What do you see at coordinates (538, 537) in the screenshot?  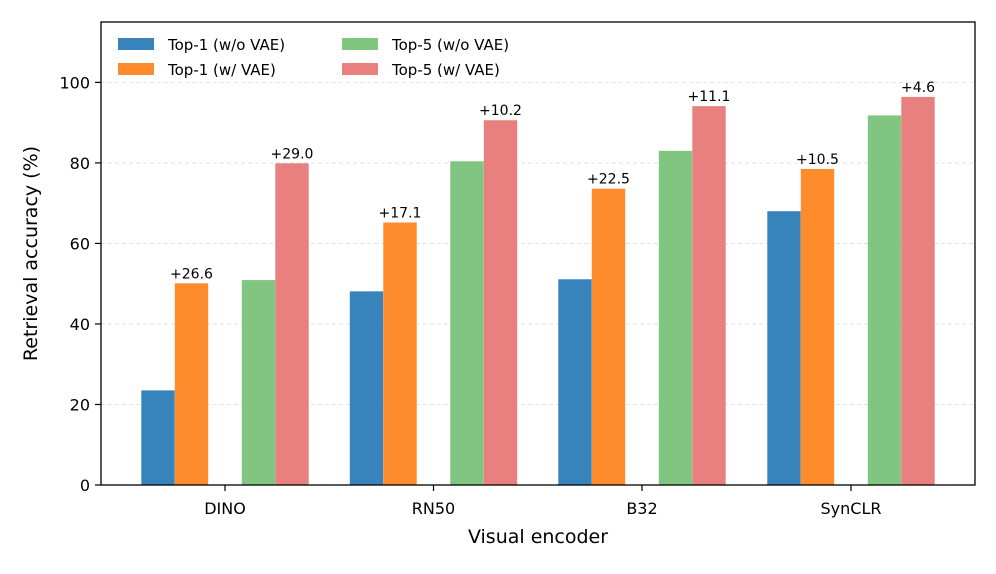 I see `x-axis-label: Visual encoder` at bounding box center [538, 537].